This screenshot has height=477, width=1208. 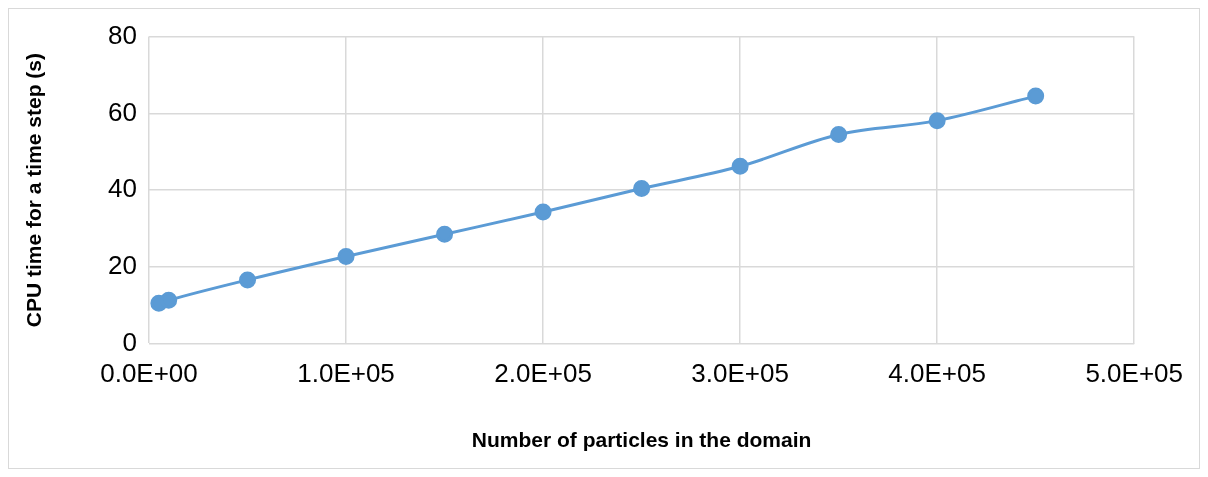 I want to click on x-tick-label: 5.0E+05, so click(x=1134, y=373).